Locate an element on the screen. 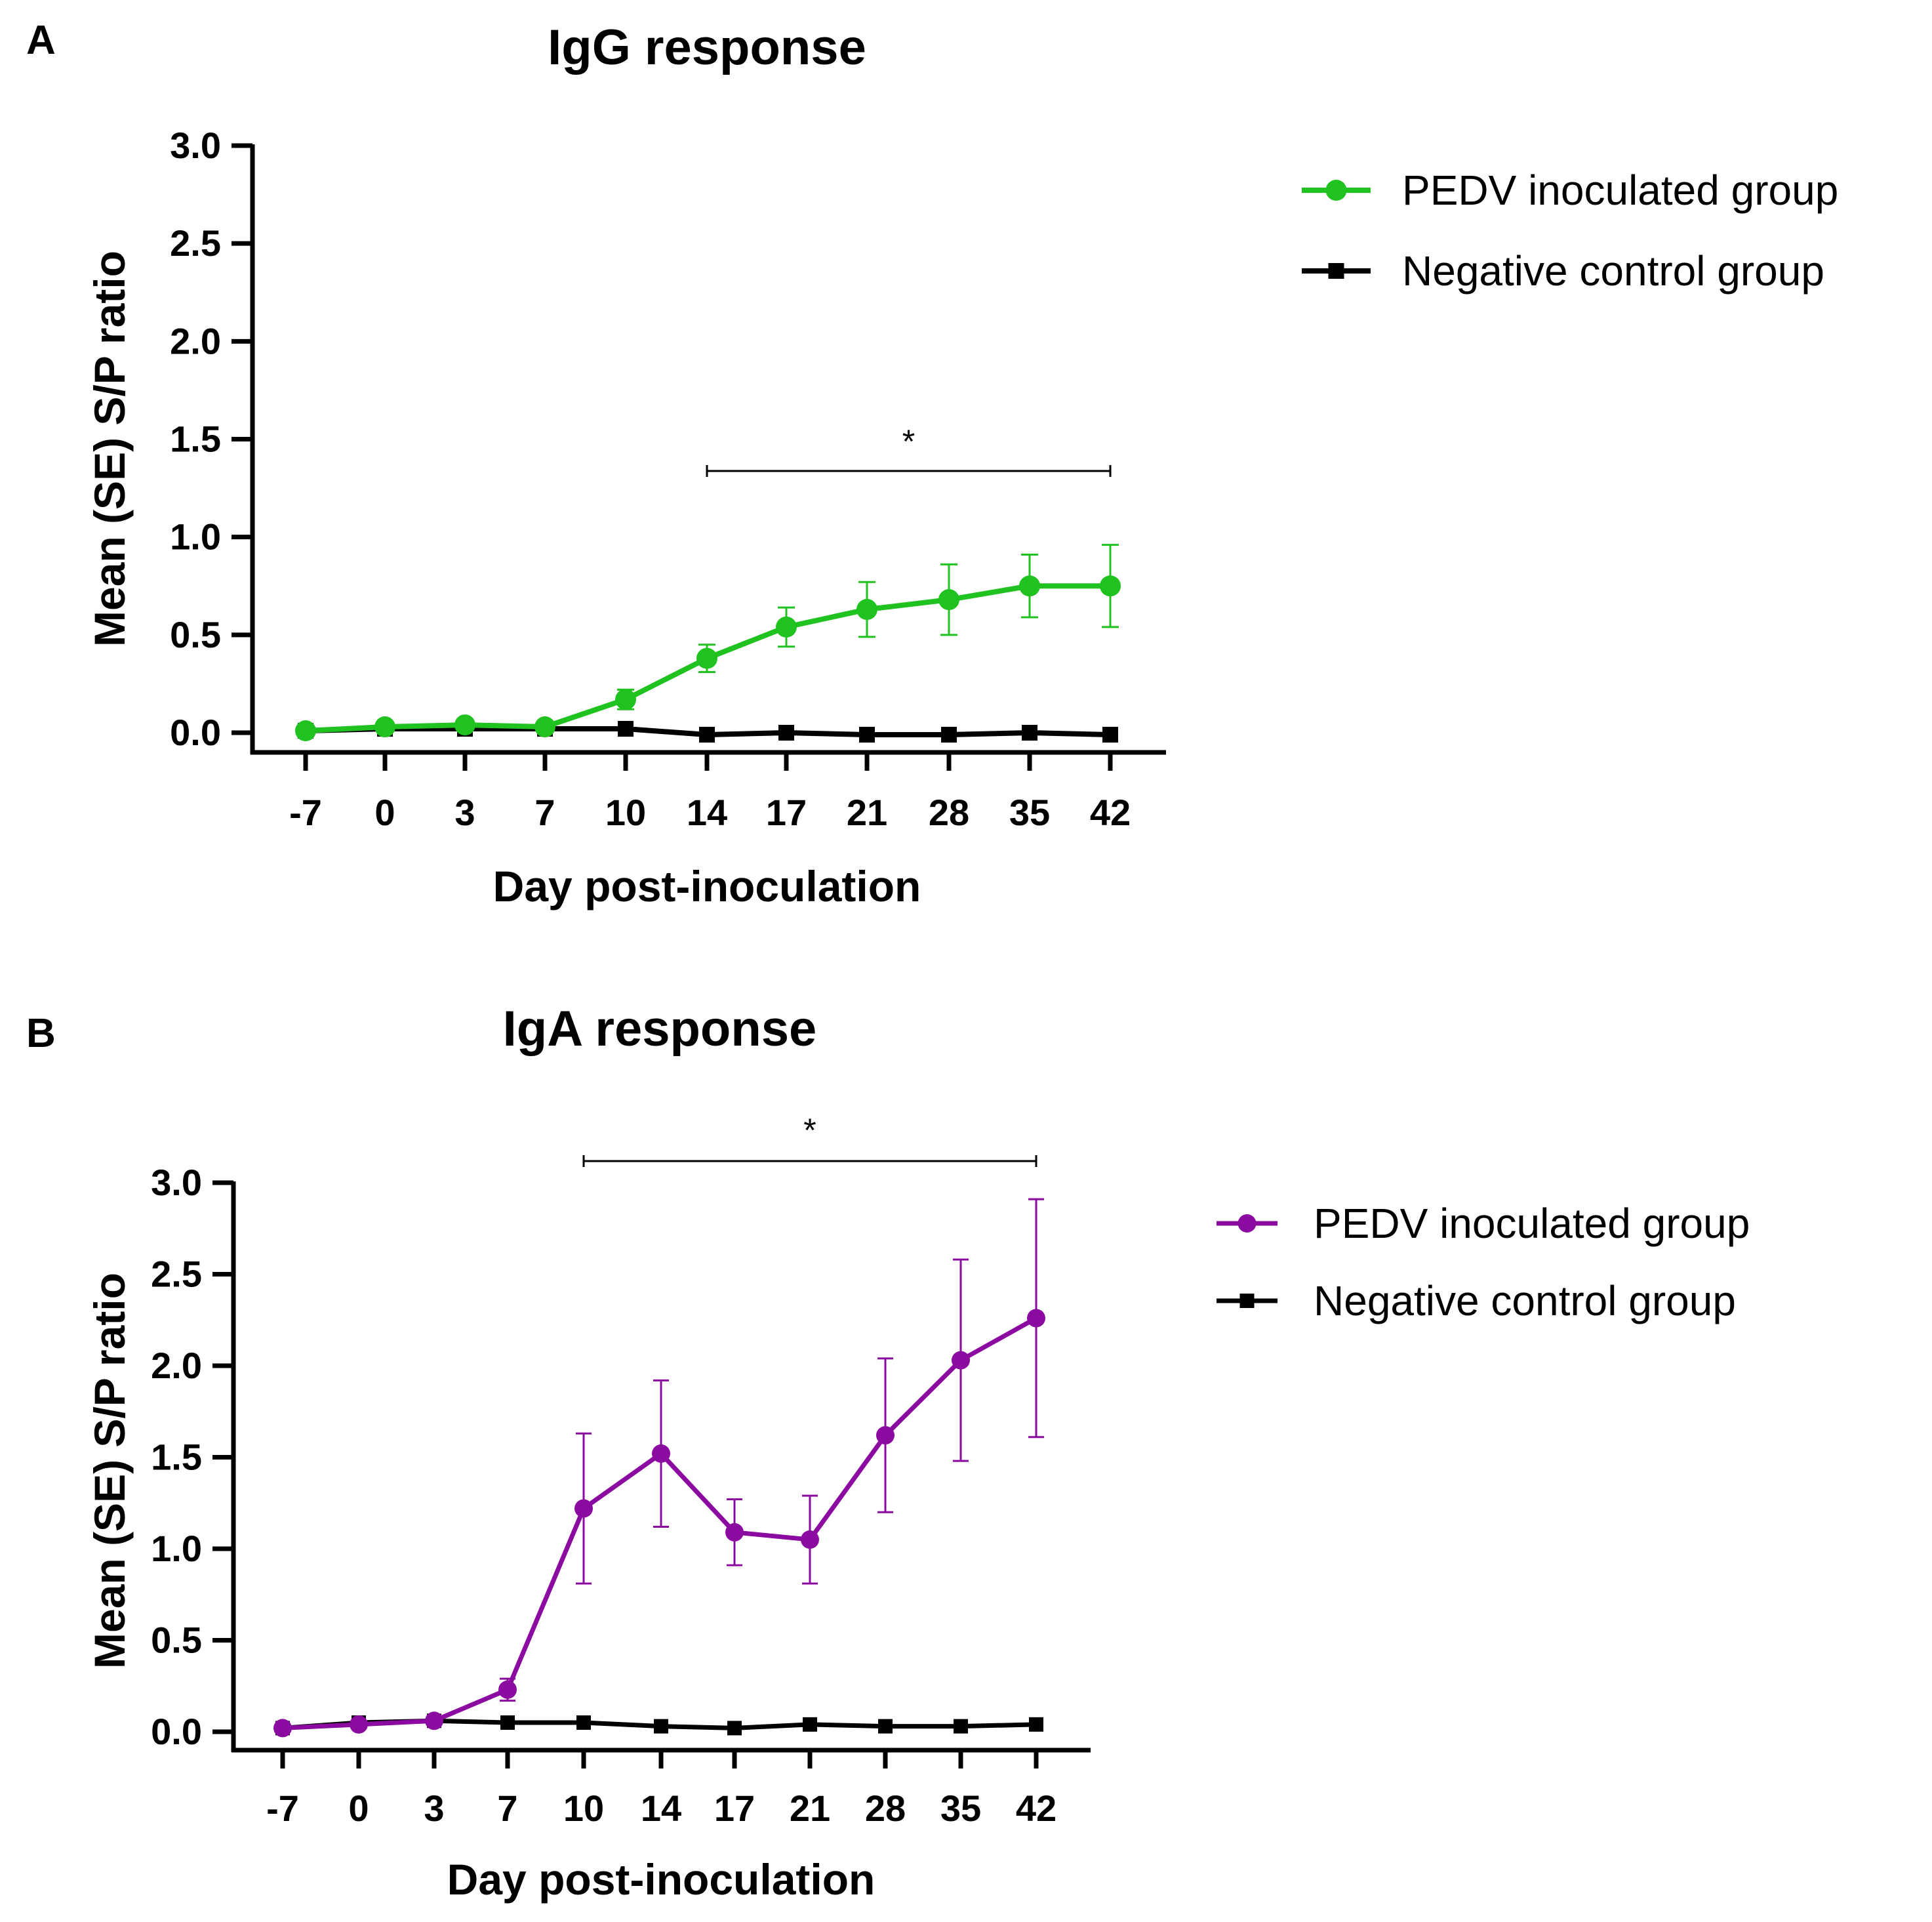 The image size is (1932, 1922). chart-title: IgG response is located at coordinates (707, 47).